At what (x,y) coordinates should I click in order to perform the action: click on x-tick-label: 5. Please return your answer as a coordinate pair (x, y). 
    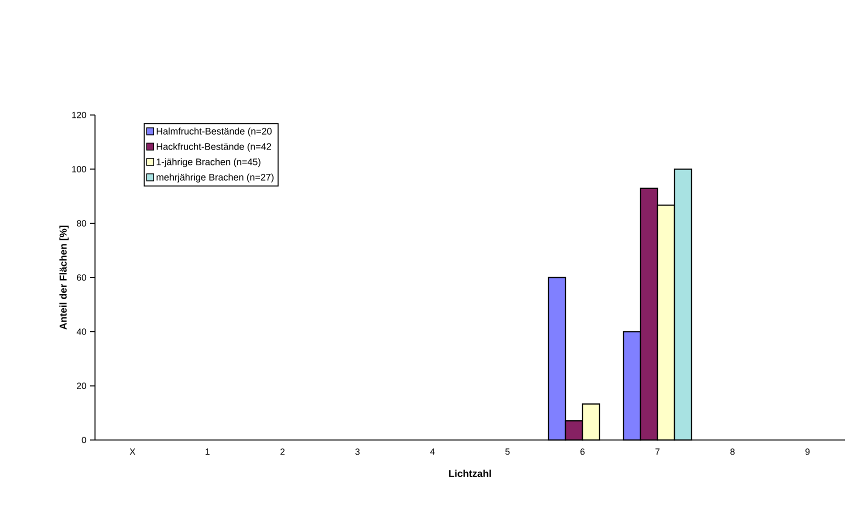
    Looking at the image, I should click on (507, 451).